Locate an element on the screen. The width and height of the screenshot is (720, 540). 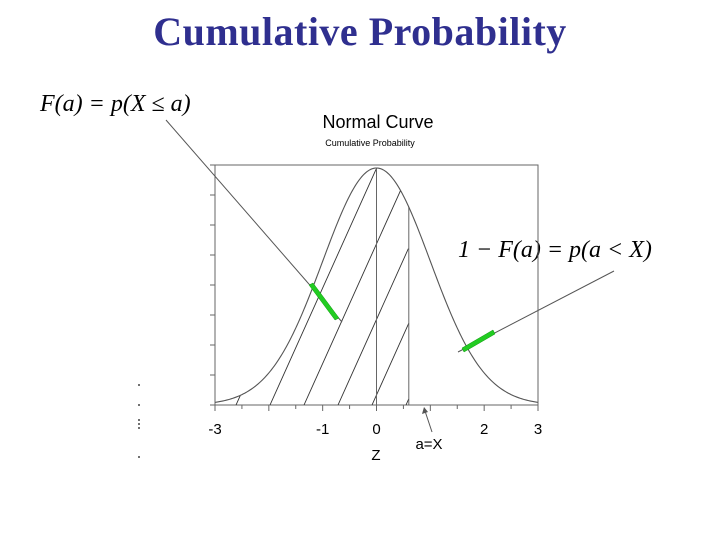
cumulative-area-hatching is located at coordinates (322, 287).